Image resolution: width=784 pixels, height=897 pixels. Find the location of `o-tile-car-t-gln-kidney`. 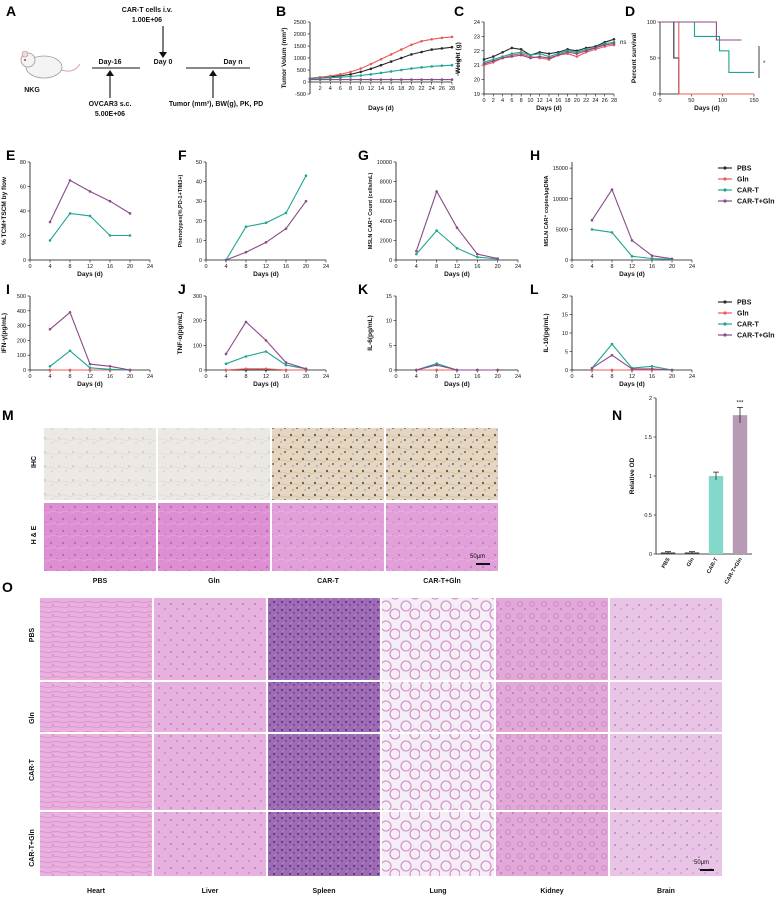

o-tile-car-t-gln-kidney is located at coordinates (552, 844).